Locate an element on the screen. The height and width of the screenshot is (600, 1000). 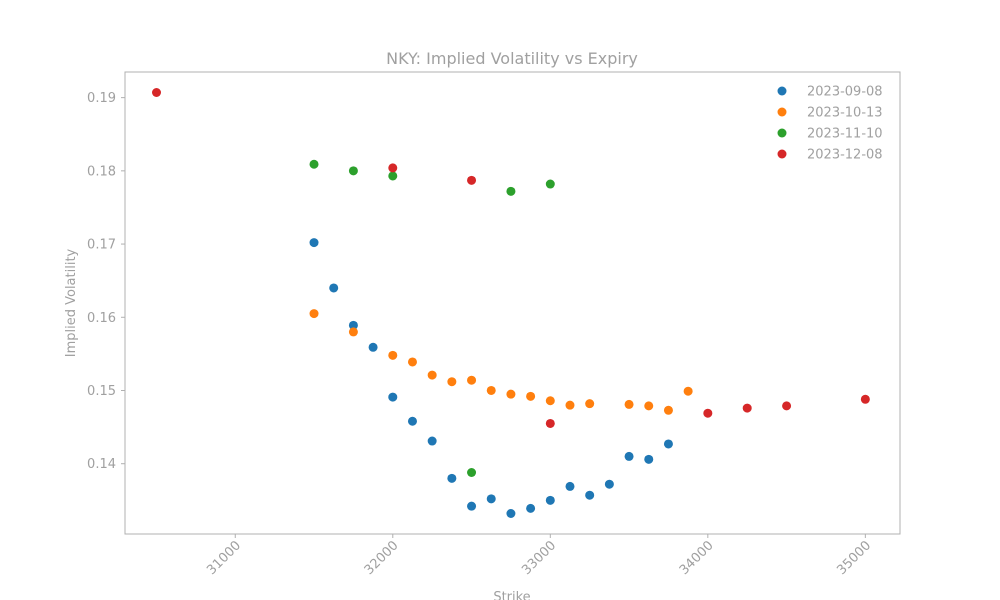
legend-label: 2023-12-08 is located at coordinates (845, 155).